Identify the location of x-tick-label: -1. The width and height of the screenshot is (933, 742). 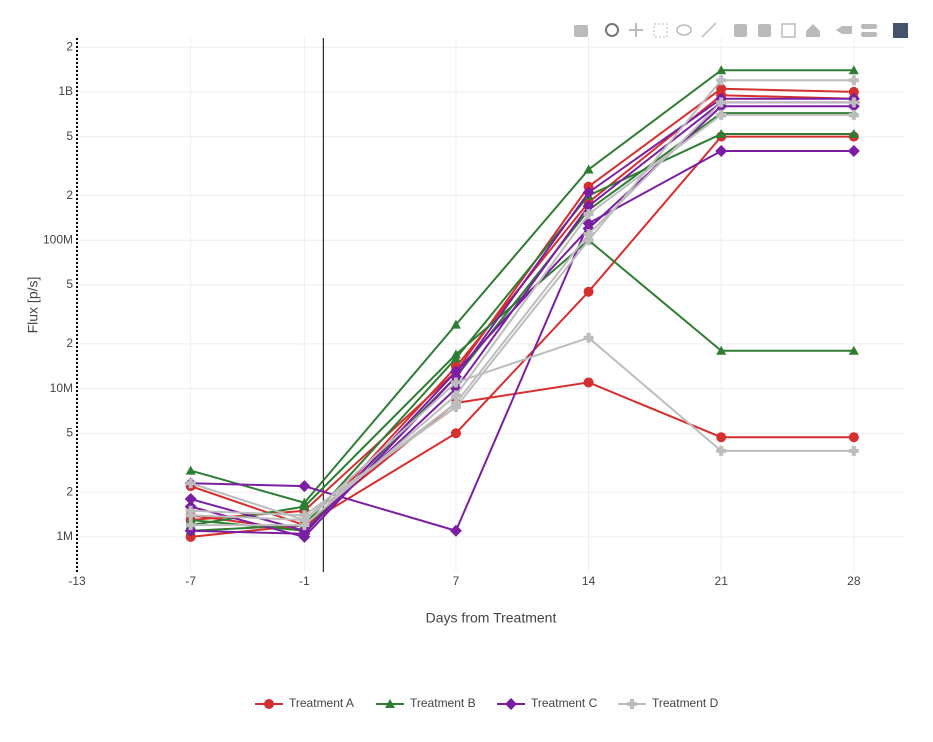
(304, 581).